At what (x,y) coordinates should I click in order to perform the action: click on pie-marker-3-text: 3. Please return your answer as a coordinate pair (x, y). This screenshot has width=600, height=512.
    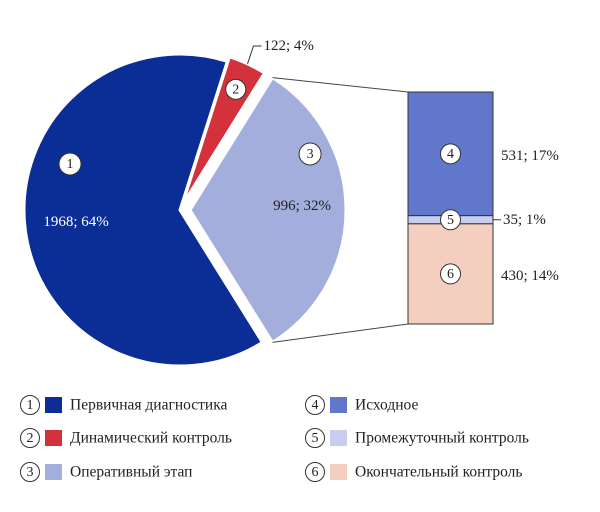
    Looking at the image, I should click on (310, 154).